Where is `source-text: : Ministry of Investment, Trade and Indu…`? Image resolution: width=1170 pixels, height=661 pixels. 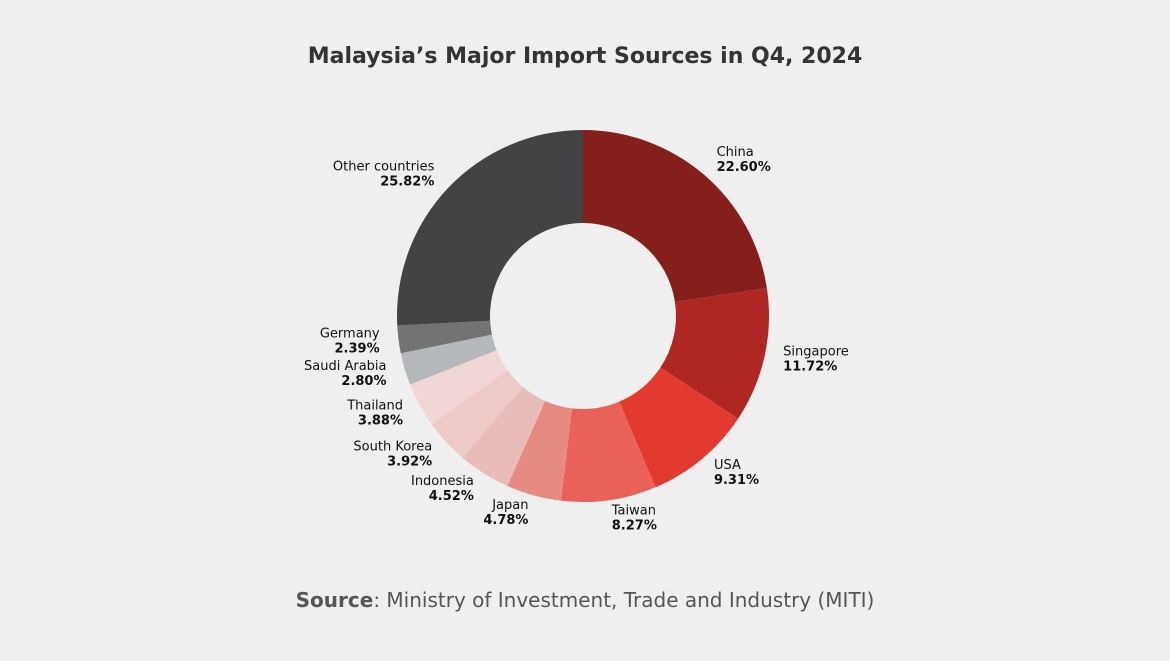 source-text: : Ministry of Investment, Trade and Indu… is located at coordinates (623, 600).